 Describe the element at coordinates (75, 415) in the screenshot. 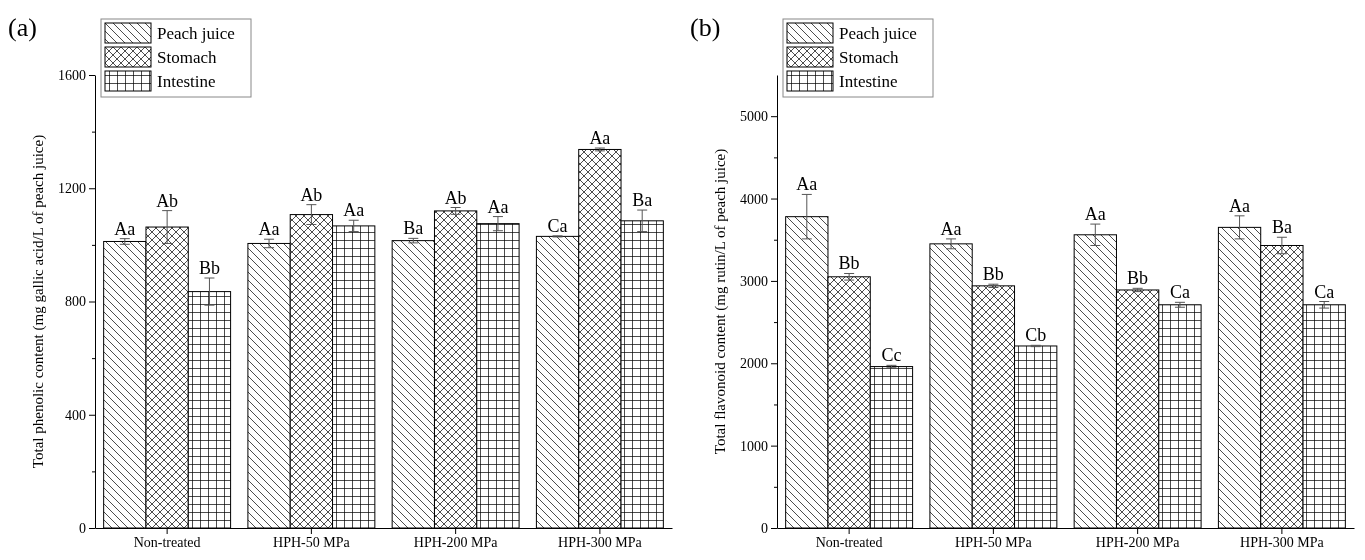

I see `y-tick-label: 400` at that location.